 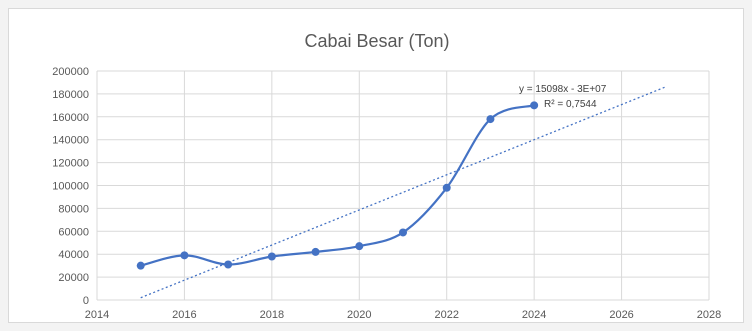 What do you see at coordinates (184, 315) in the screenshot?
I see `x-tick-label: 2016` at bounding box center [184, 315].